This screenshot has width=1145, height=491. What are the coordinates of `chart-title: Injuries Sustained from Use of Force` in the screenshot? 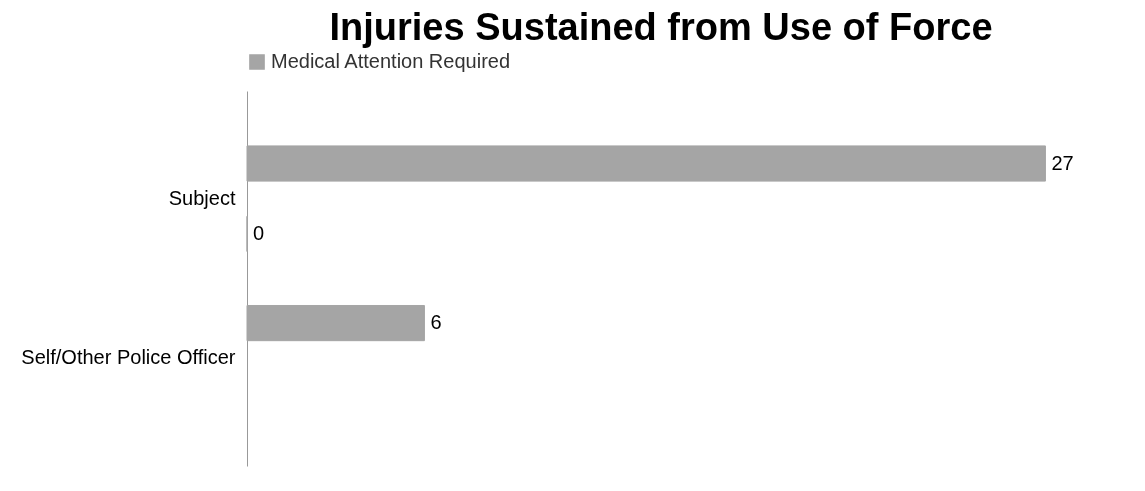 It's located at (661, 27).